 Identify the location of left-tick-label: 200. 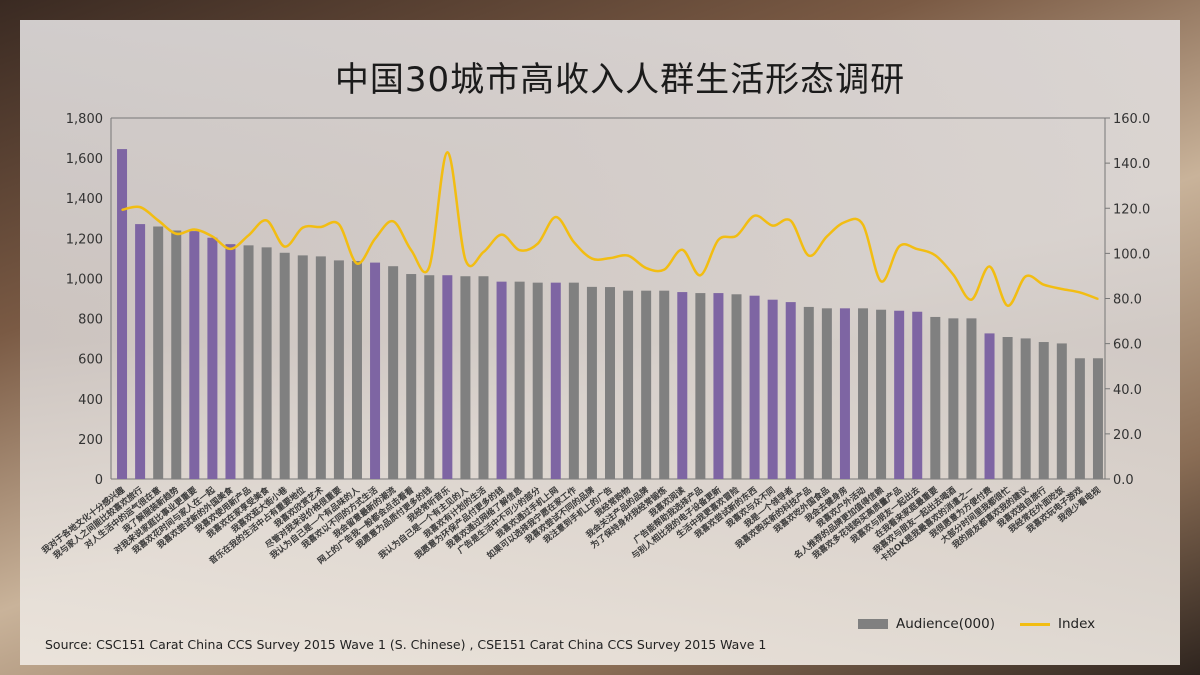
(90, 440).